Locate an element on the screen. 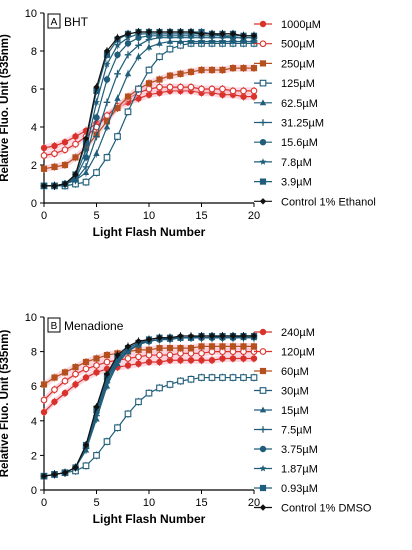  legend-item: 0.93µM is located at coordinates (286, 489).